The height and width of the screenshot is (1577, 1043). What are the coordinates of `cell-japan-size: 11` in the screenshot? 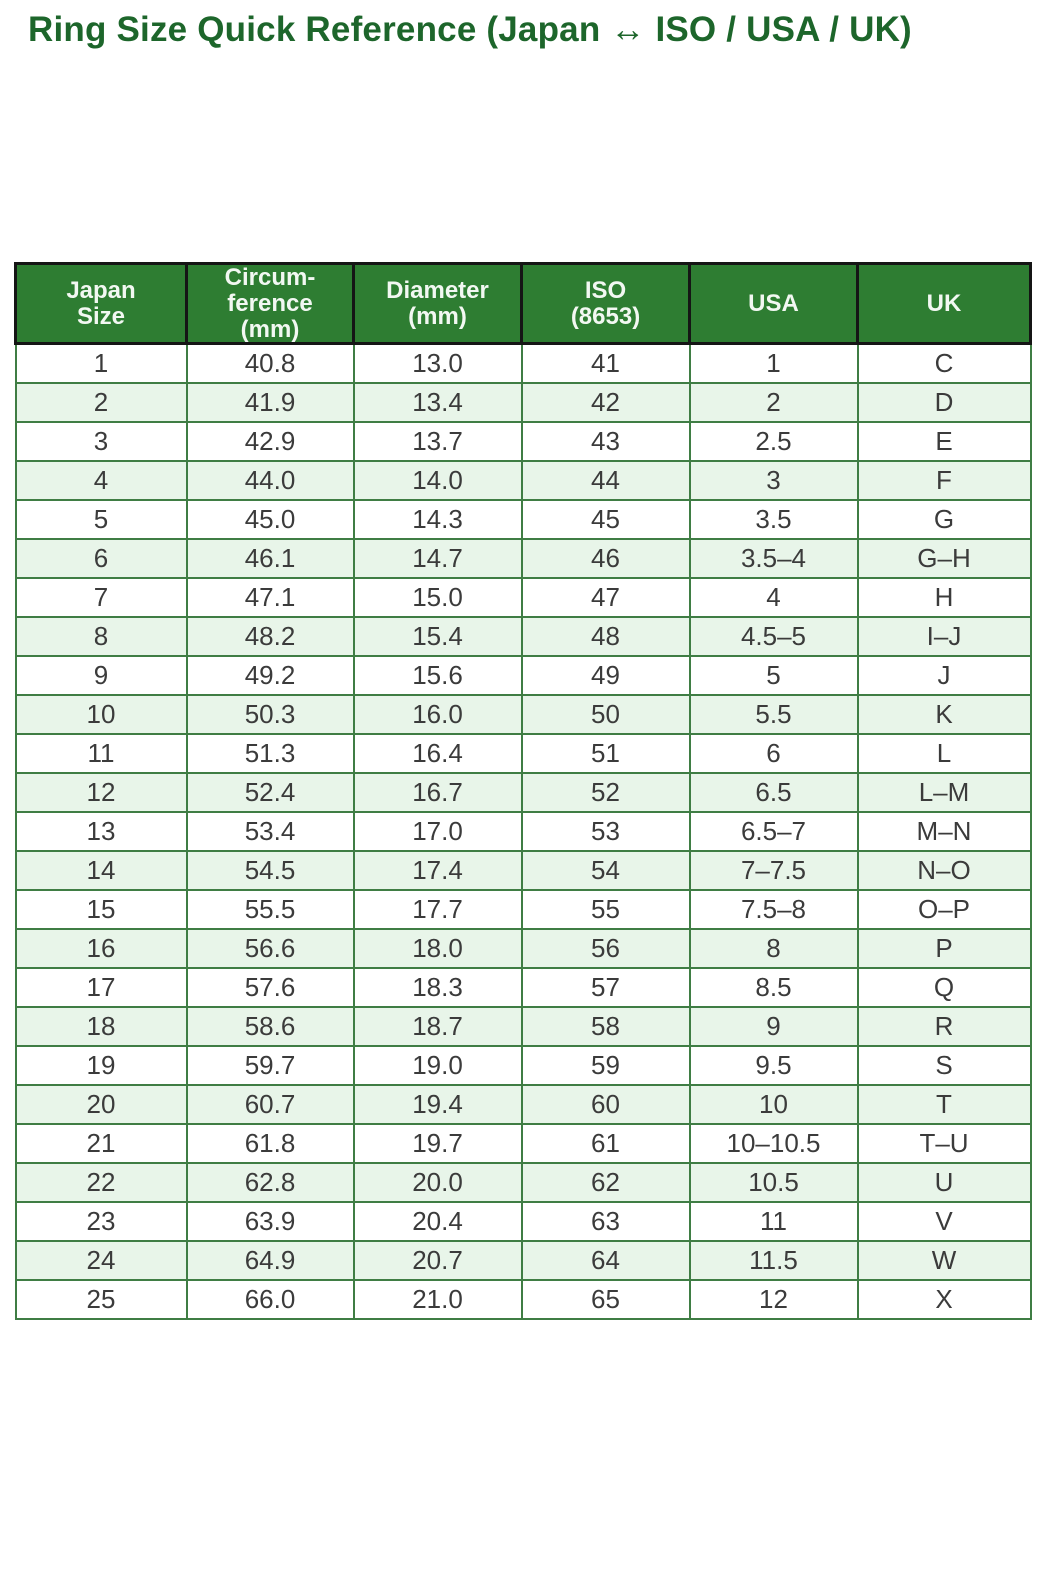 It's located at (101, 753).